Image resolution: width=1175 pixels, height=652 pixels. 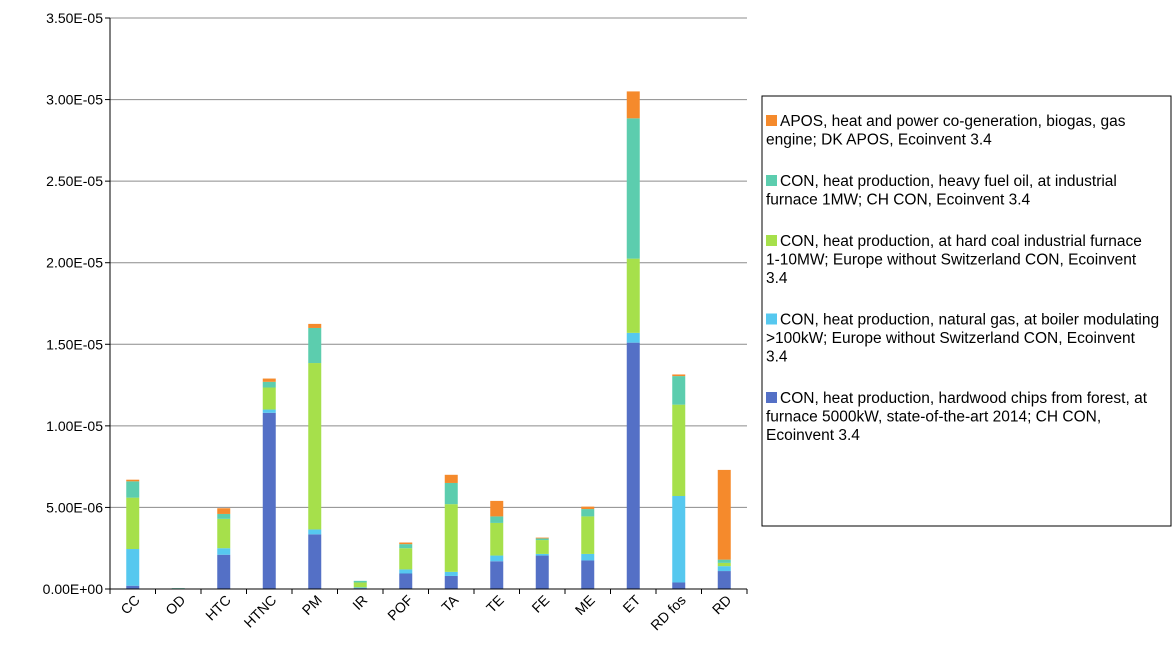 What do you see at coordinates (722, 605) in the screenshot?
I see `x-tick-label: RD` at bounding box center [722, 605].